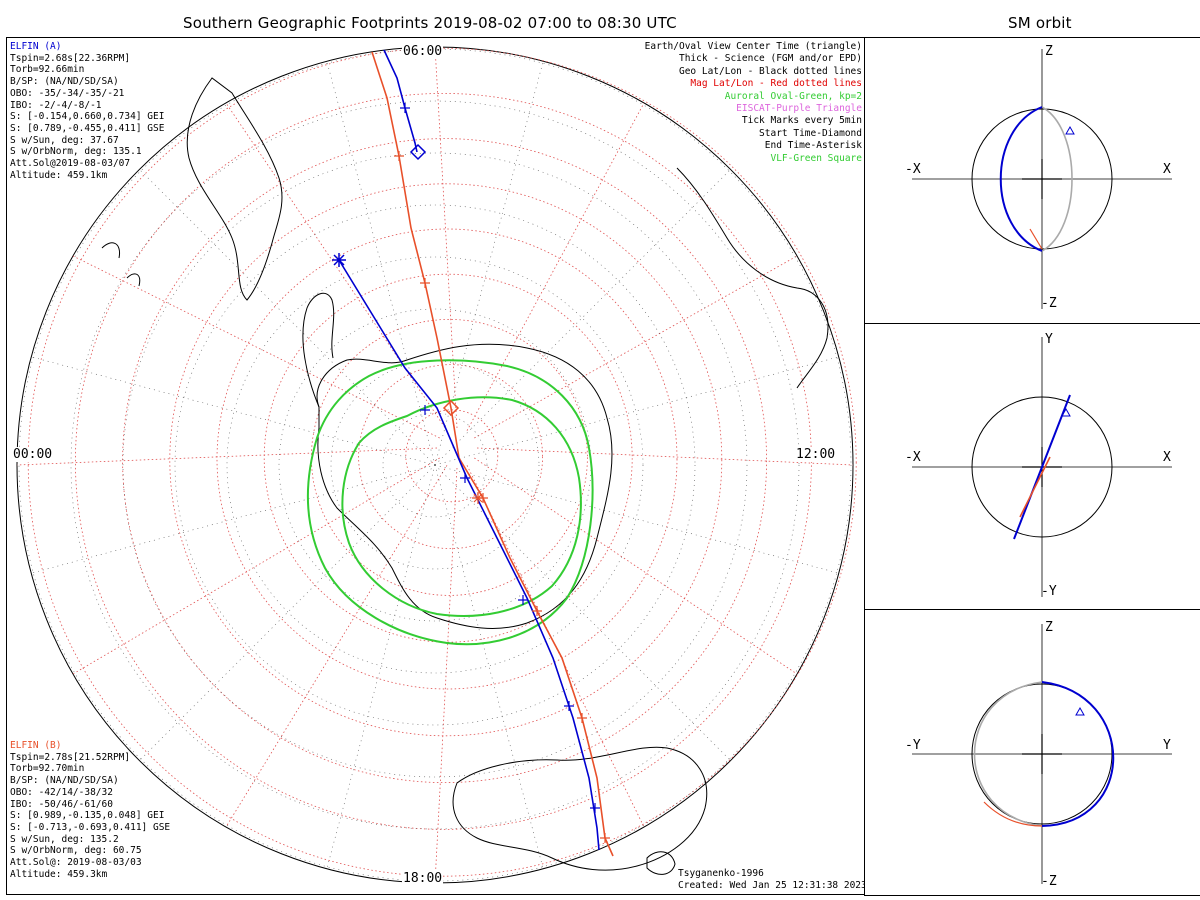  I want to click on elfin-a-info-line: Tspin=2.68s[22.36RPM], so click(70, 58).